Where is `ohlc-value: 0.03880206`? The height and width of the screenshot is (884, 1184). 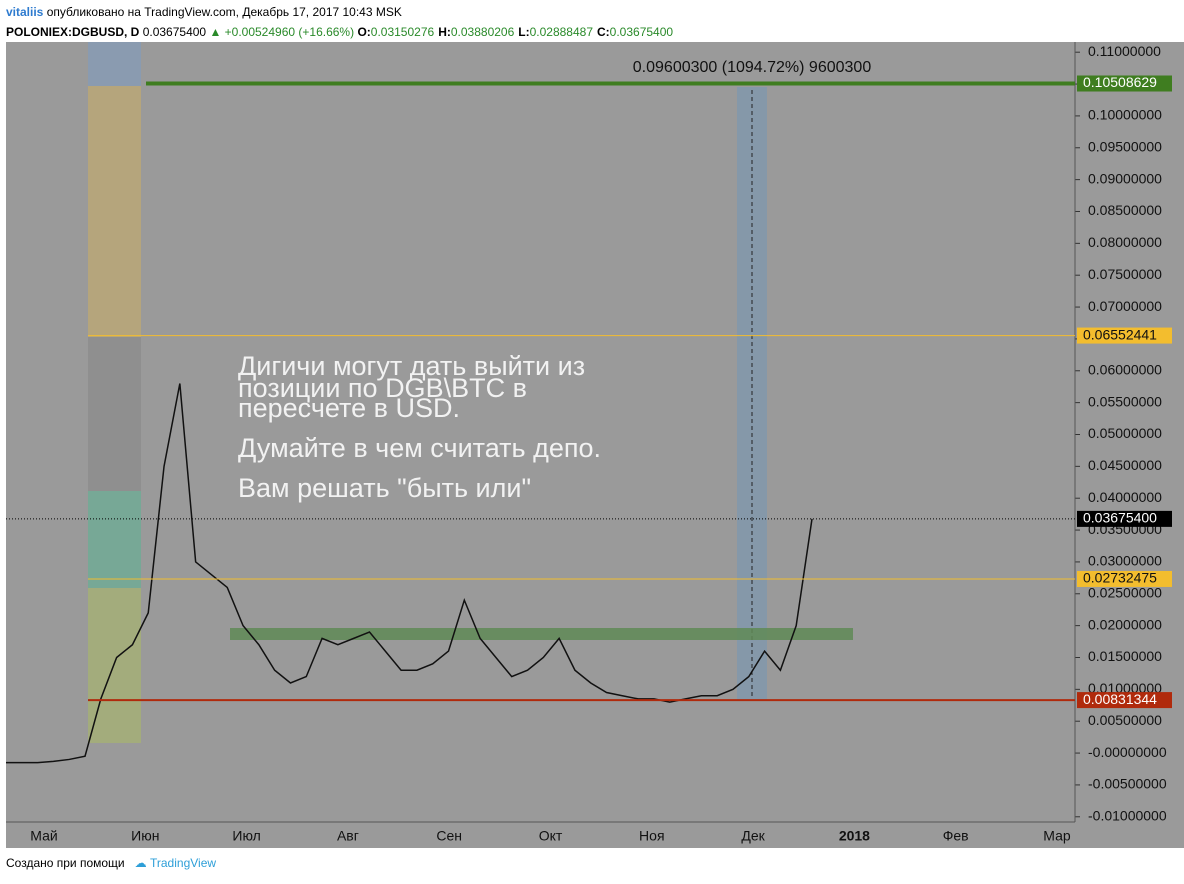
ohlc-value: 0.03880206 is located at coordinates (482, 32).